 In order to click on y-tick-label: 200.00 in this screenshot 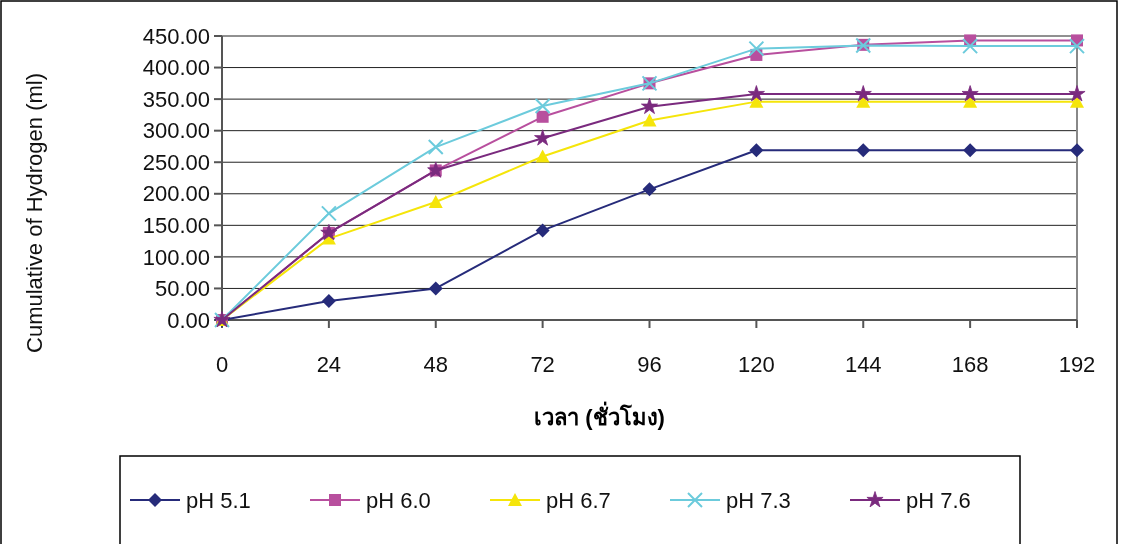, I will do `click(176, 194)`.